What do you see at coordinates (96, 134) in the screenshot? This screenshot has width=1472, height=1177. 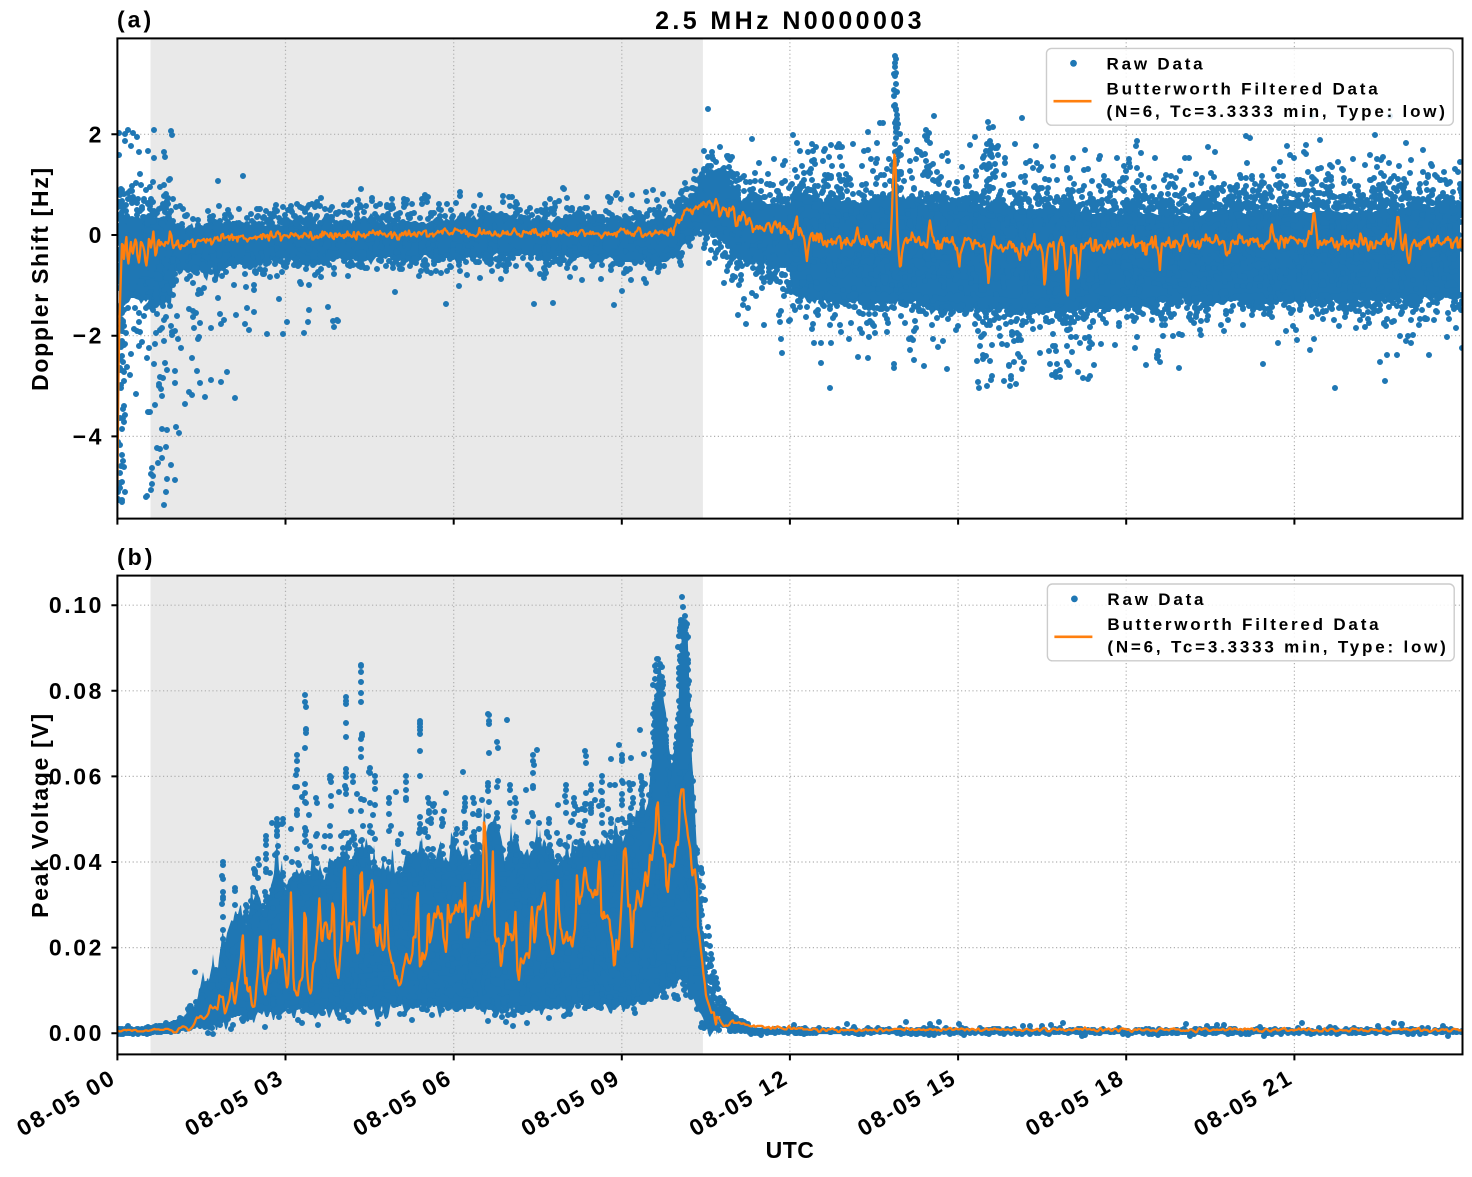 I see `svg-text: 2` at bounding box center [96, 134].